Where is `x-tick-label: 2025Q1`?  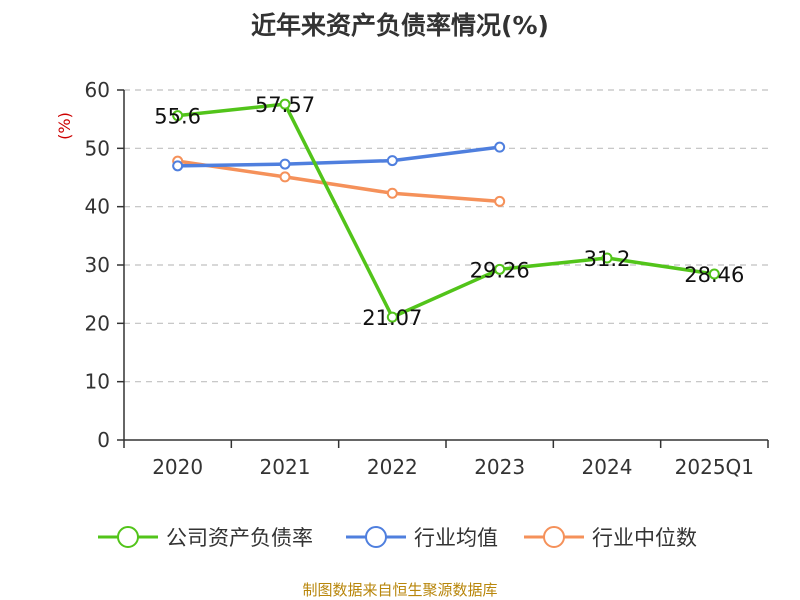 x-tick-label: 2025Q1 is located at coordinates (714, 467).